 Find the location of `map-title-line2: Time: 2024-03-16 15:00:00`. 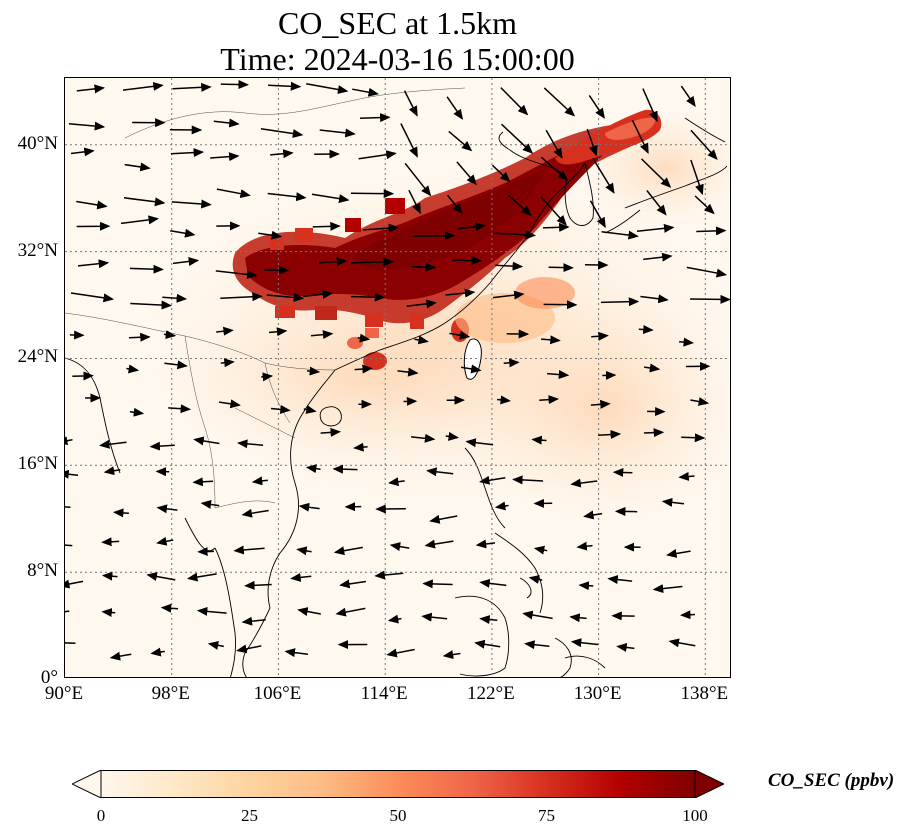

map-title-line2: Time: 2024-03-16 15:00:00 is located at coordinates (397, 59).